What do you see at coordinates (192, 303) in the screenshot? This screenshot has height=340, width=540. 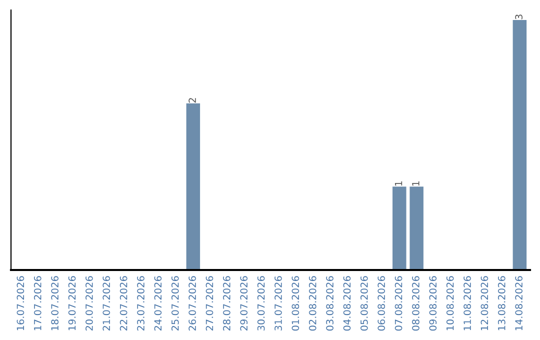 I see `x-tick-label: 26.07.2026` at bounding box center [192, 303].